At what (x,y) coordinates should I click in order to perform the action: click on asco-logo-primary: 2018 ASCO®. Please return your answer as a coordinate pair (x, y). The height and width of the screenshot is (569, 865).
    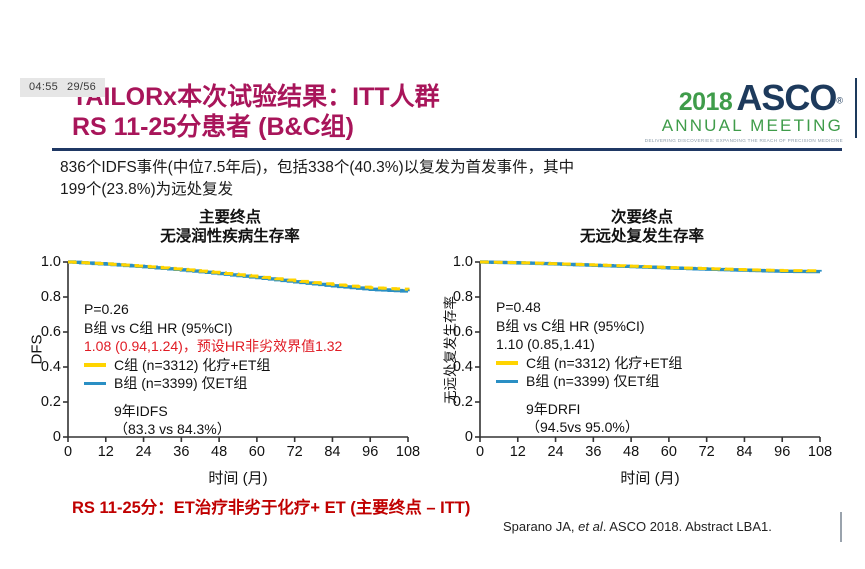
    Looking at the image, I should click on (744, 98).